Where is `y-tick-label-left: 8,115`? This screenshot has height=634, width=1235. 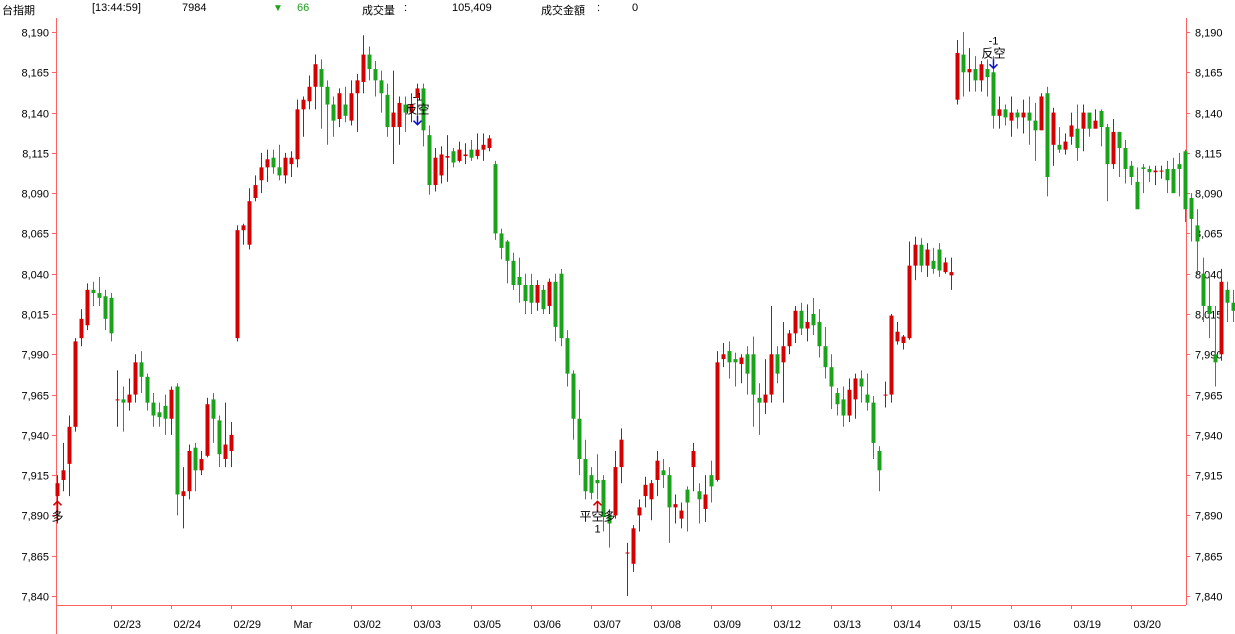 y-tick-label-left: 8,115 is located at coordinates (35, 155).